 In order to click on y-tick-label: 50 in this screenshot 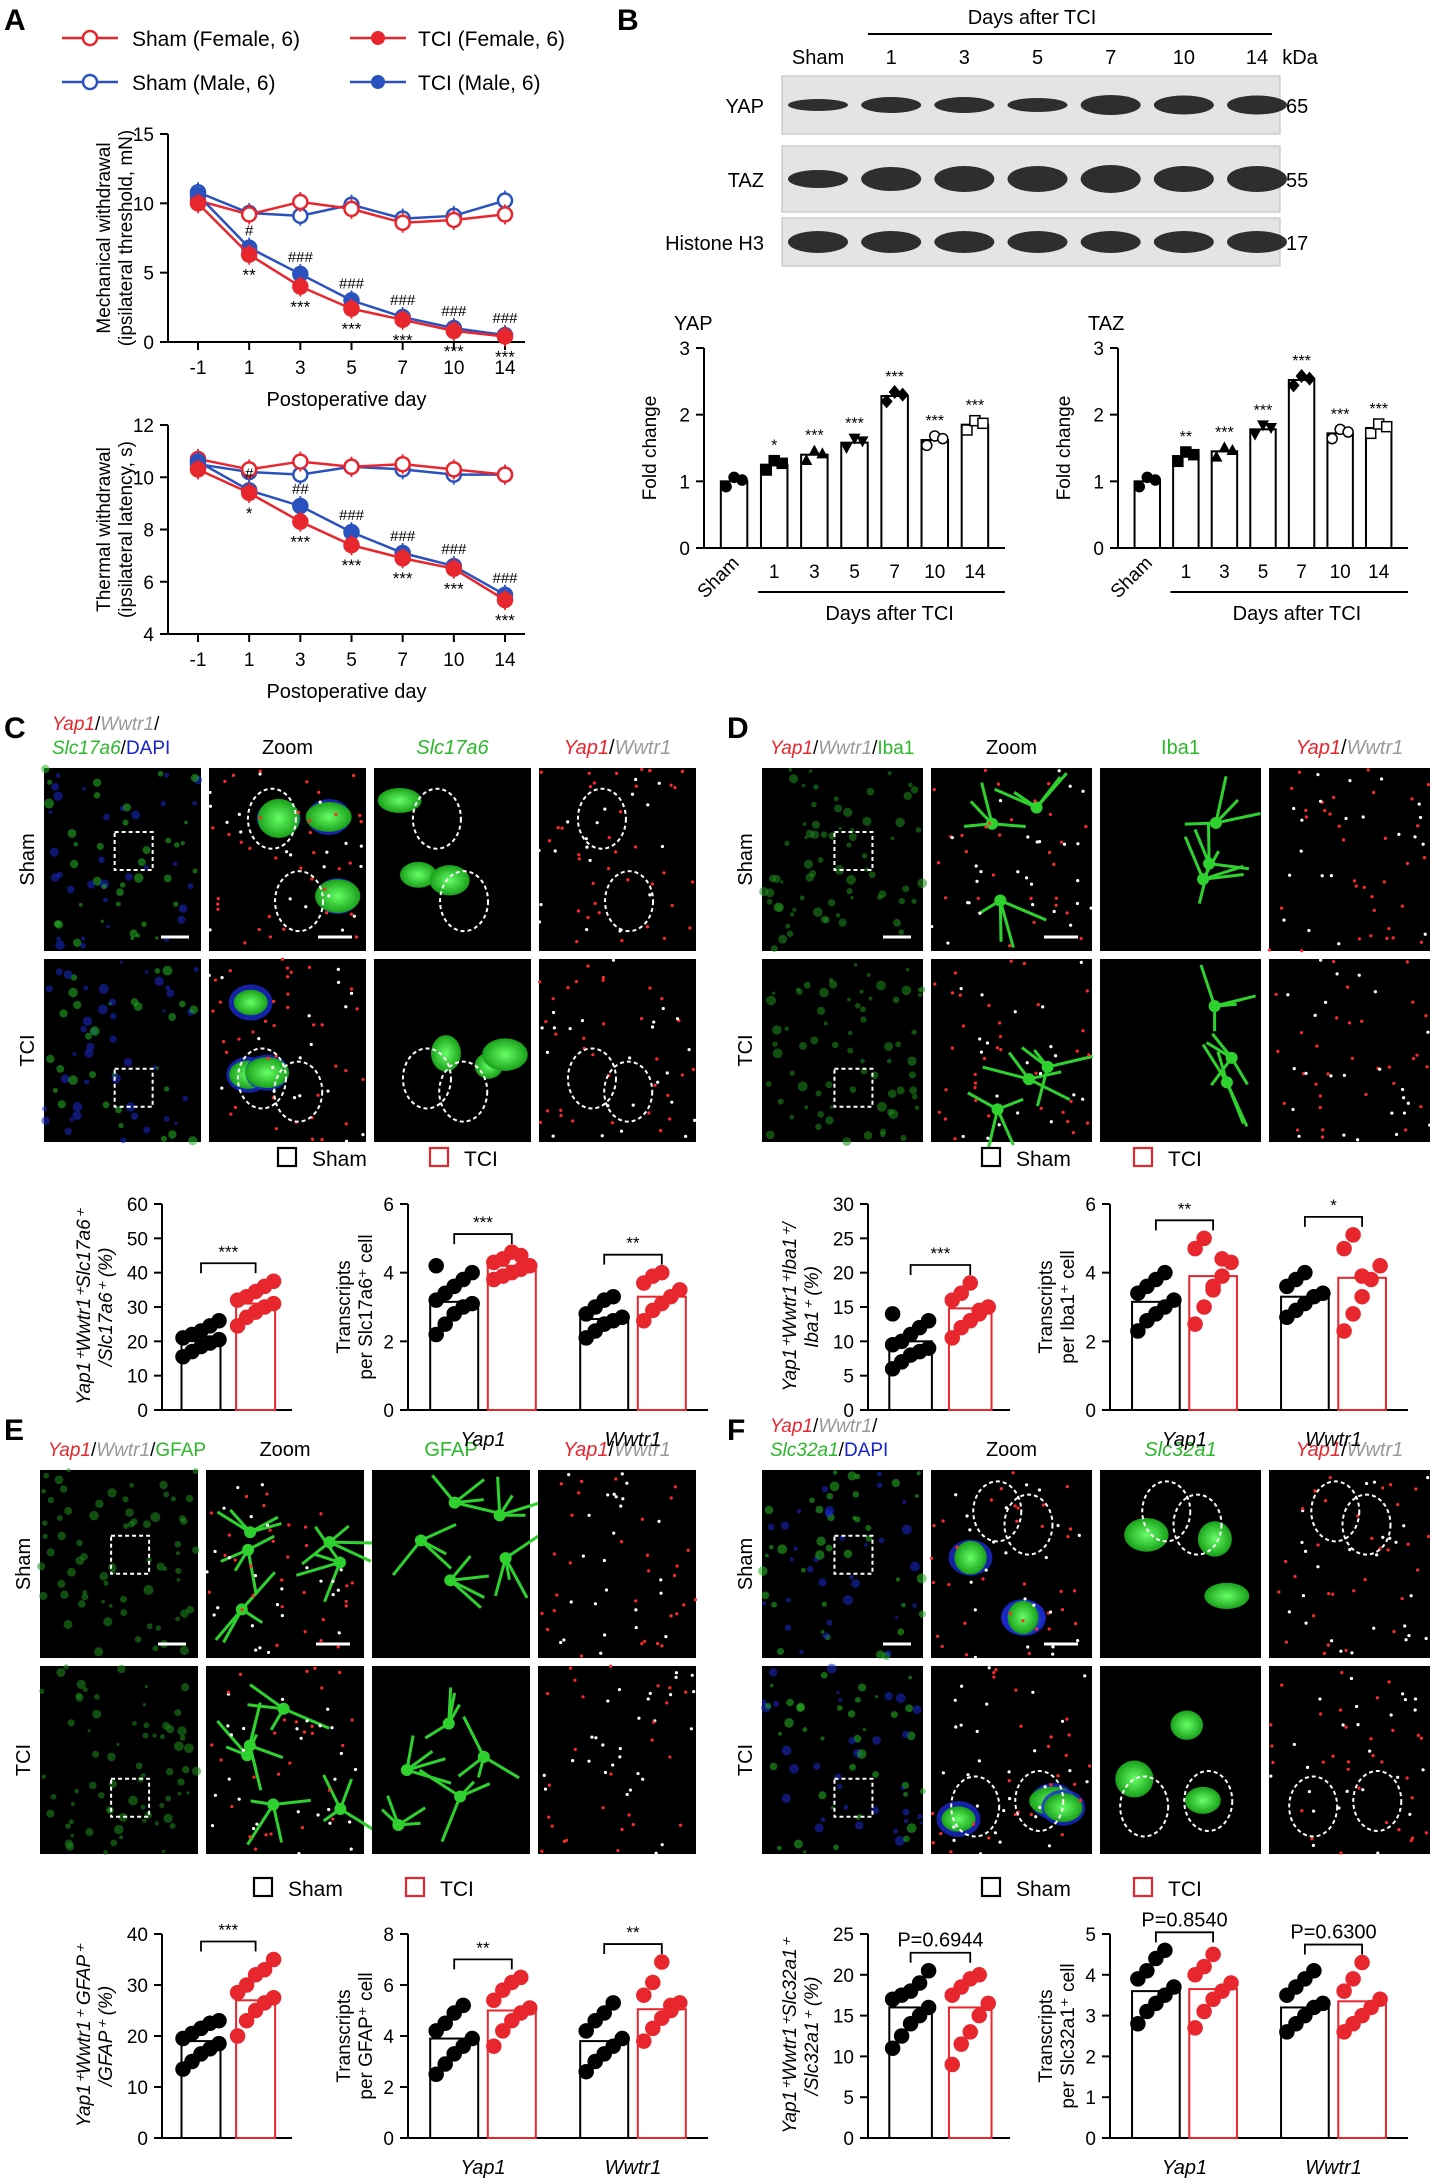, I will do `click(137, 1239)`.